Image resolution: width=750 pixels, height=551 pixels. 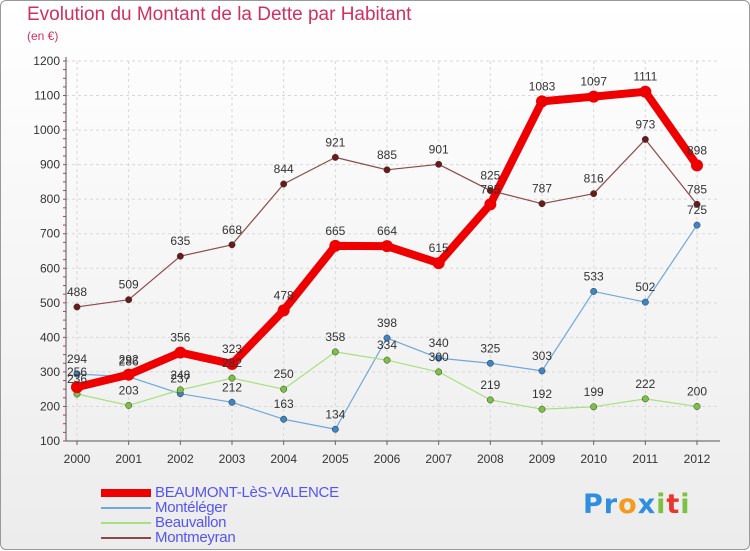 What do you see at coordinates (195, 537) in the screenshot?
I see `legend-label: Montmeyran` at bounding box center [195, 537].